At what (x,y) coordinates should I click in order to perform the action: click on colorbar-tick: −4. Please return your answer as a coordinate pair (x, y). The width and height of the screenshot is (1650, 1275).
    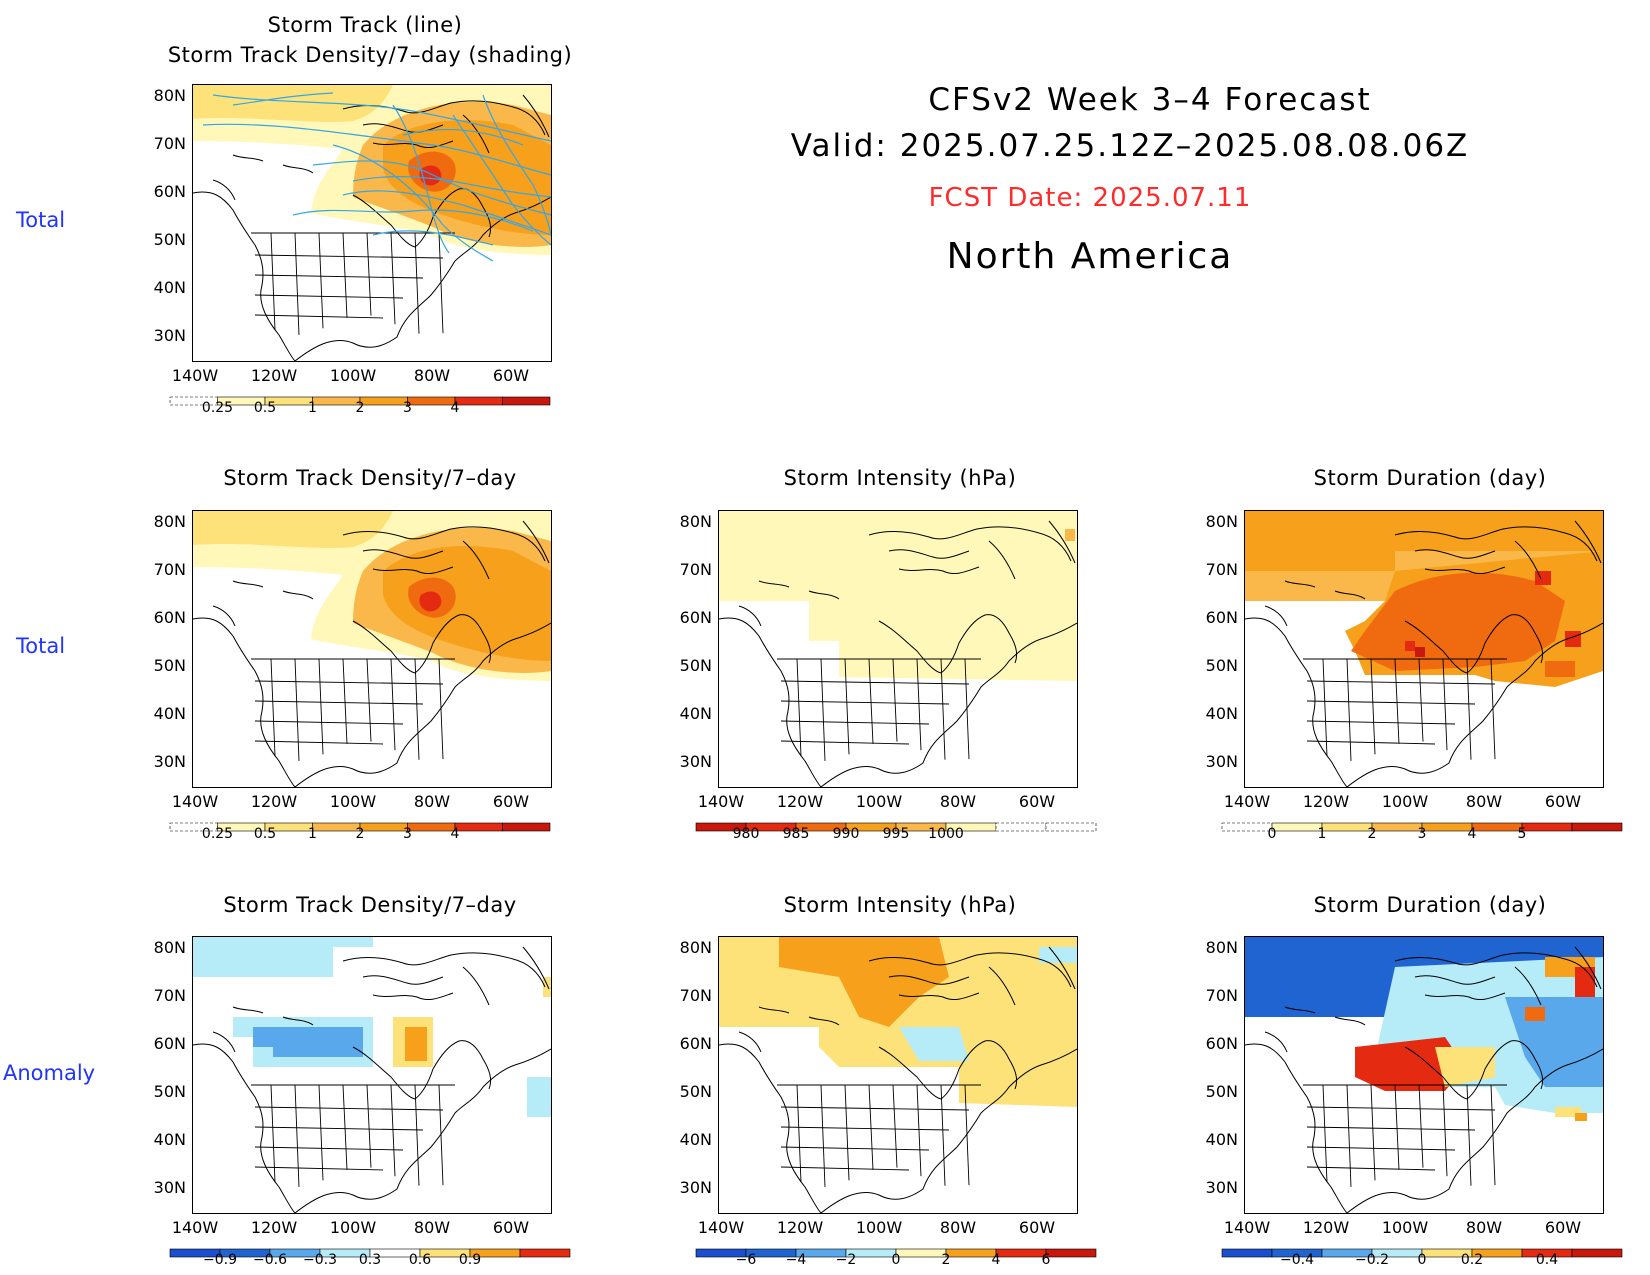
    Looking at the image, I should click on (796, 1260).